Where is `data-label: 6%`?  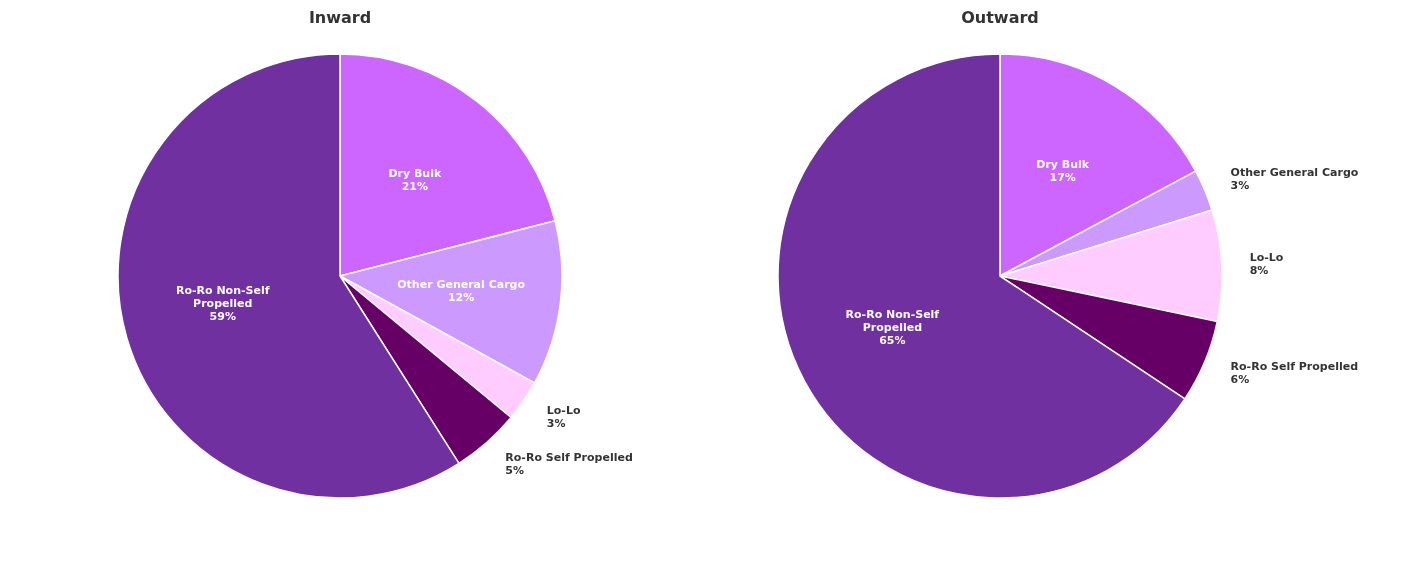
data-label: 6% is located at coordinates (1240, 379).